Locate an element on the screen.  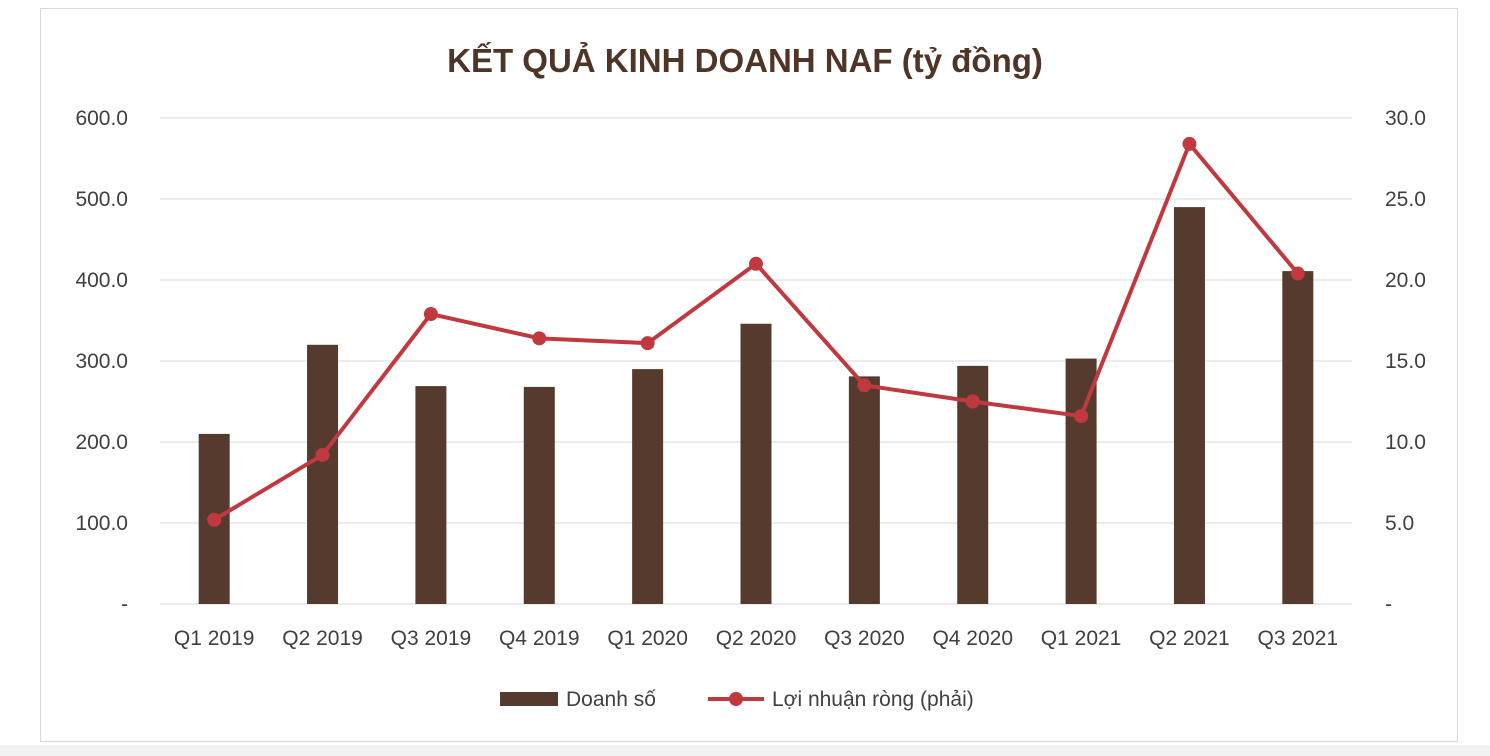
legend-swatch-bar is located at coordinates (529, 699).